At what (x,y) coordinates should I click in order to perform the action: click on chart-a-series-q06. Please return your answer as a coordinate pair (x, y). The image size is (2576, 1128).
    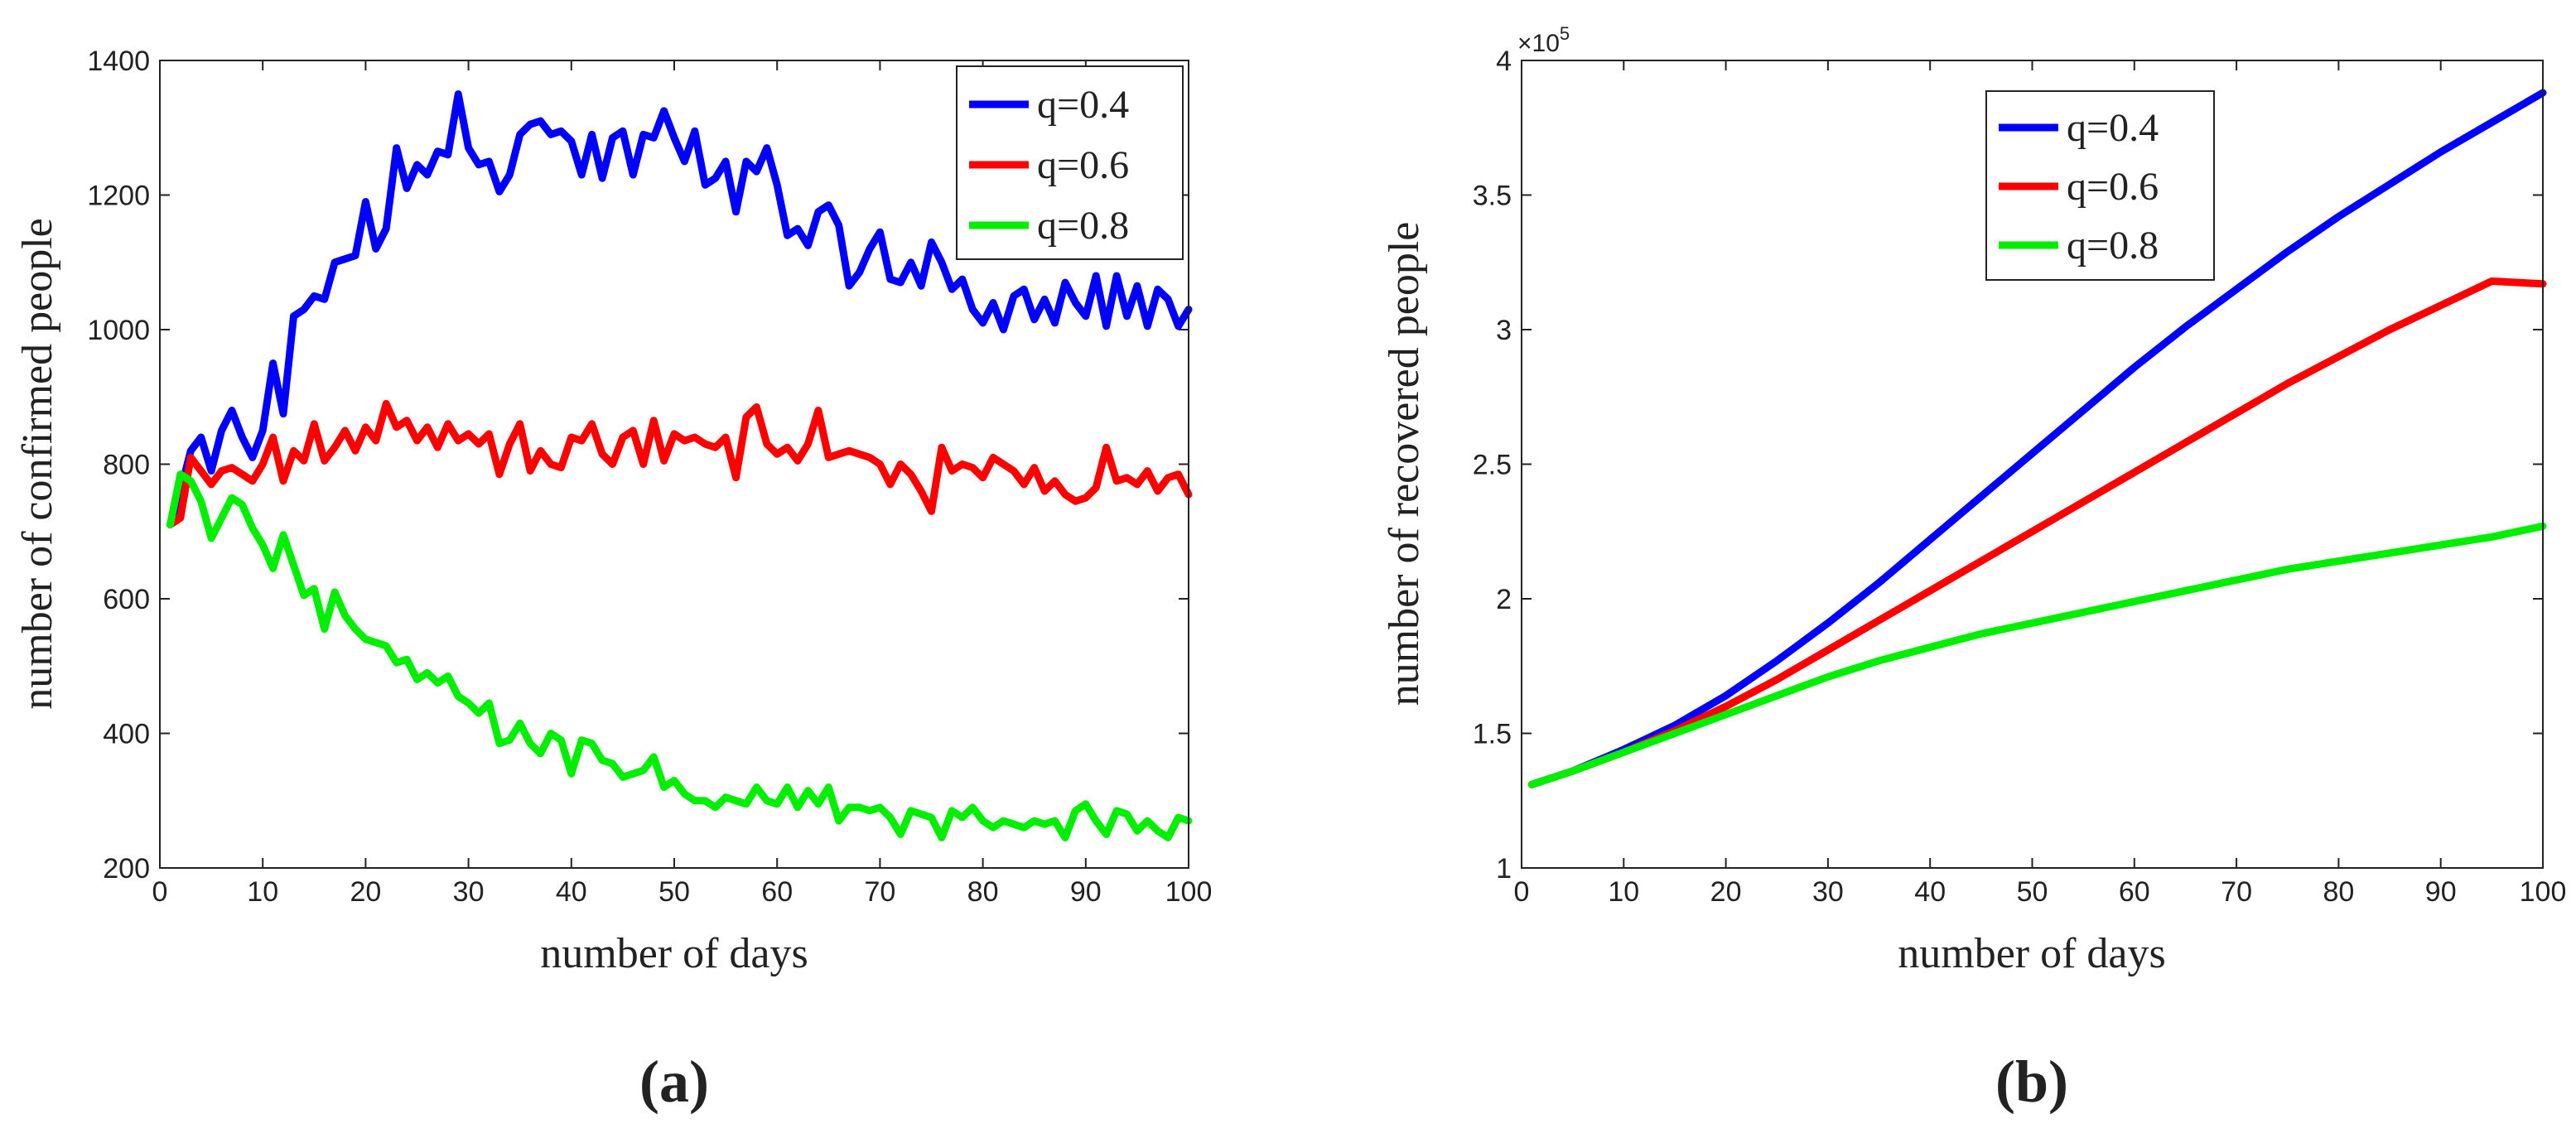
    Looking at the image, I should click on (679, 464).